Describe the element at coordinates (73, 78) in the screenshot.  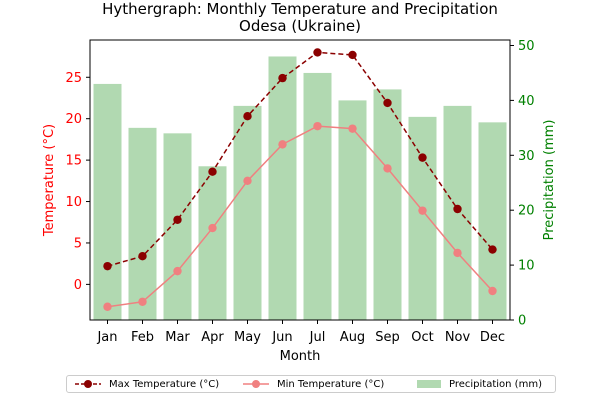
I see `left-y-tick-label: 25` at that location.